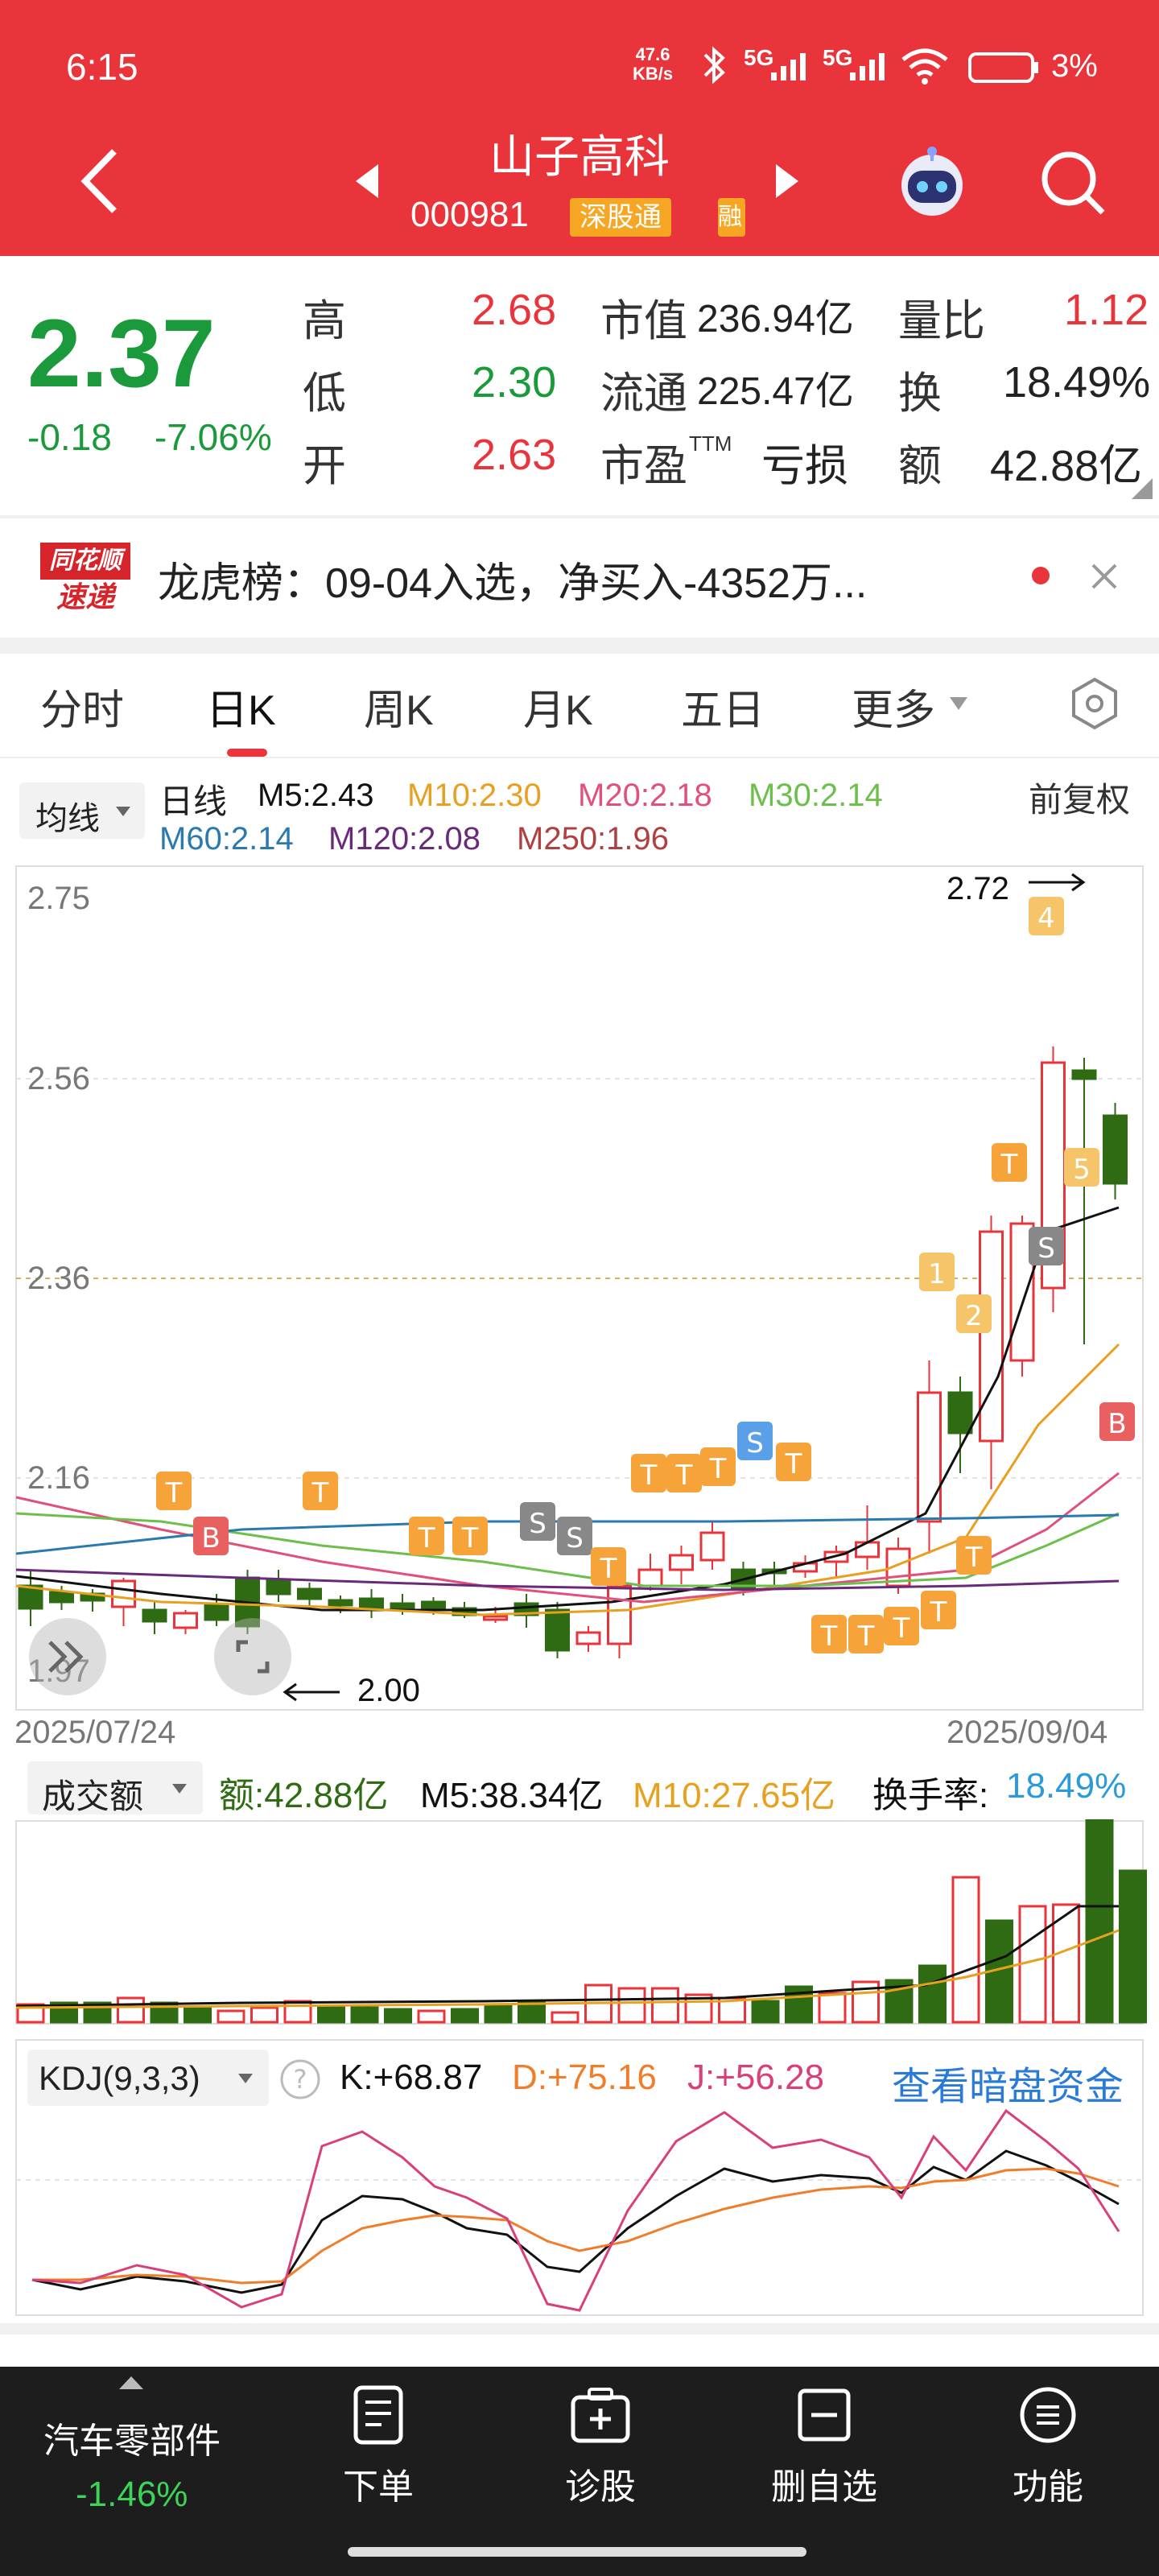 The height and width of the screenshot is (2576, 1159). Describe the element at coordinates (932, 182) in the screenshot. I see `robot-assistant-icon` at that location.